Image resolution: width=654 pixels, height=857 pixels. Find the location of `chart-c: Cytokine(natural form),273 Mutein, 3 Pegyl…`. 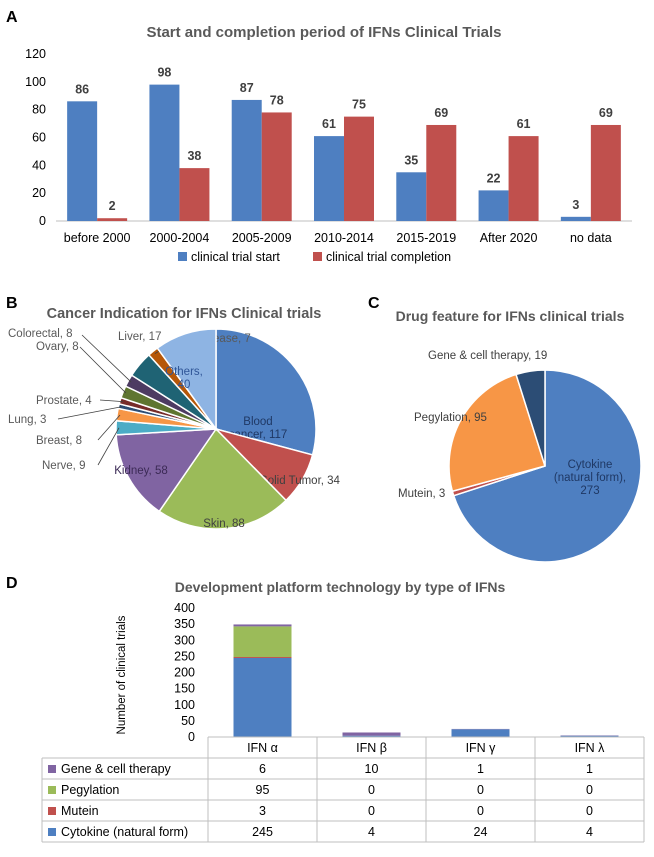

chart-c: Cytokine(natural form),273 Mutein, 3 Pegyl… is located at coordinates (519, 456).